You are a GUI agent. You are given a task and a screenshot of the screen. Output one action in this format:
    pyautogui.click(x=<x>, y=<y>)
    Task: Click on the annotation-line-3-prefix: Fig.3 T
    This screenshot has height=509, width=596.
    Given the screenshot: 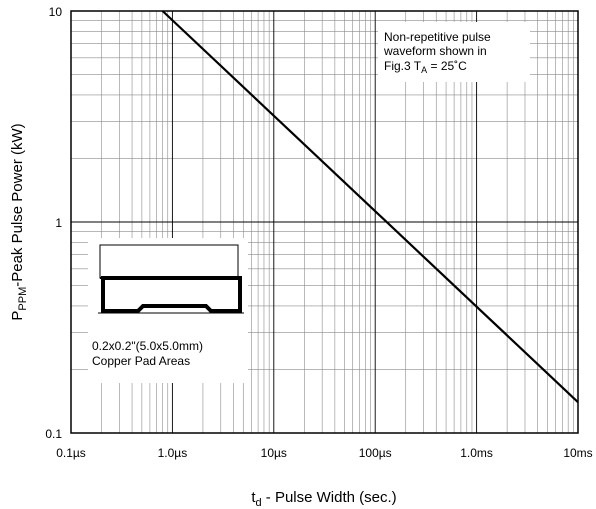 What is the action you would take?
    pyautogui.click(x=403, y=66)
    